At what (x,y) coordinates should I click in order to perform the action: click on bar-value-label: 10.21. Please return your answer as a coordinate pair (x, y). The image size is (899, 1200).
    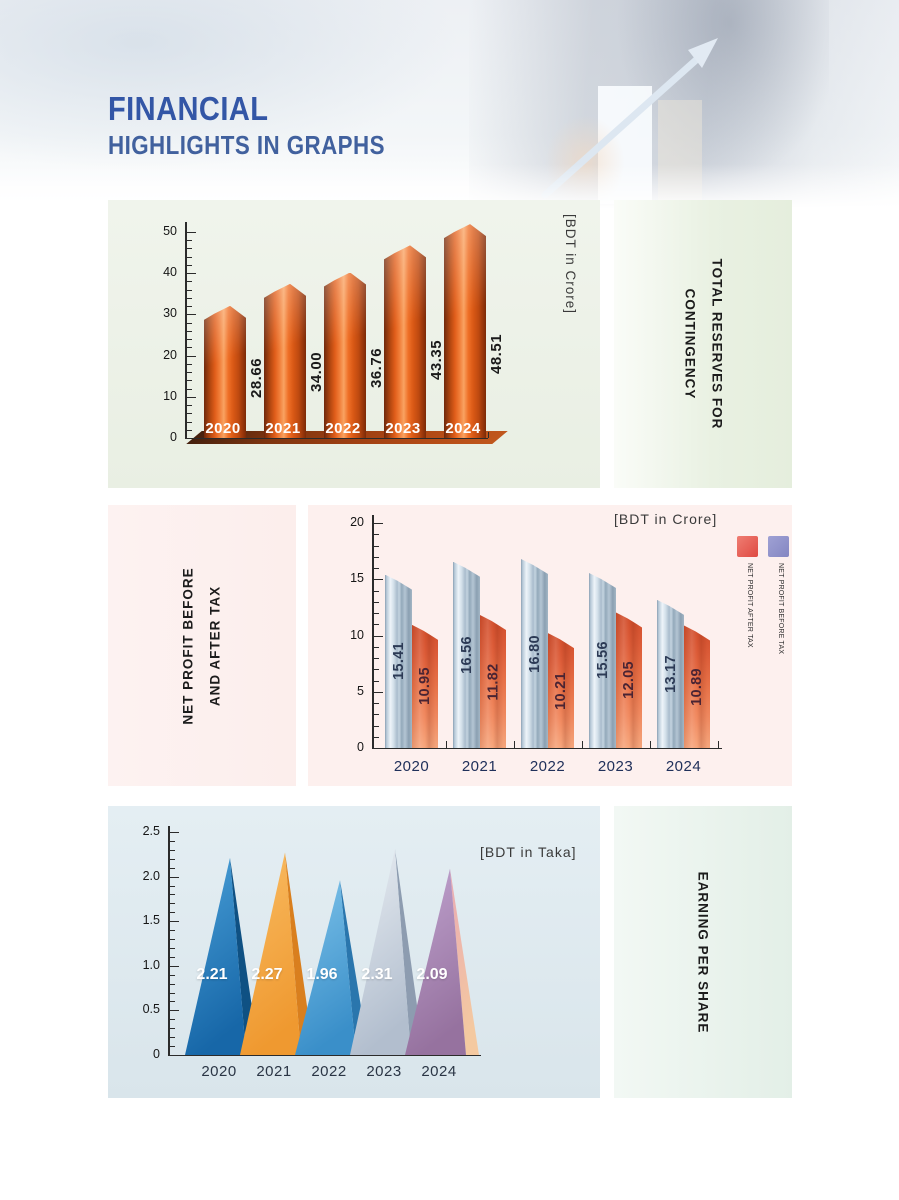
    Looking at the image, I should click on (561, 690).